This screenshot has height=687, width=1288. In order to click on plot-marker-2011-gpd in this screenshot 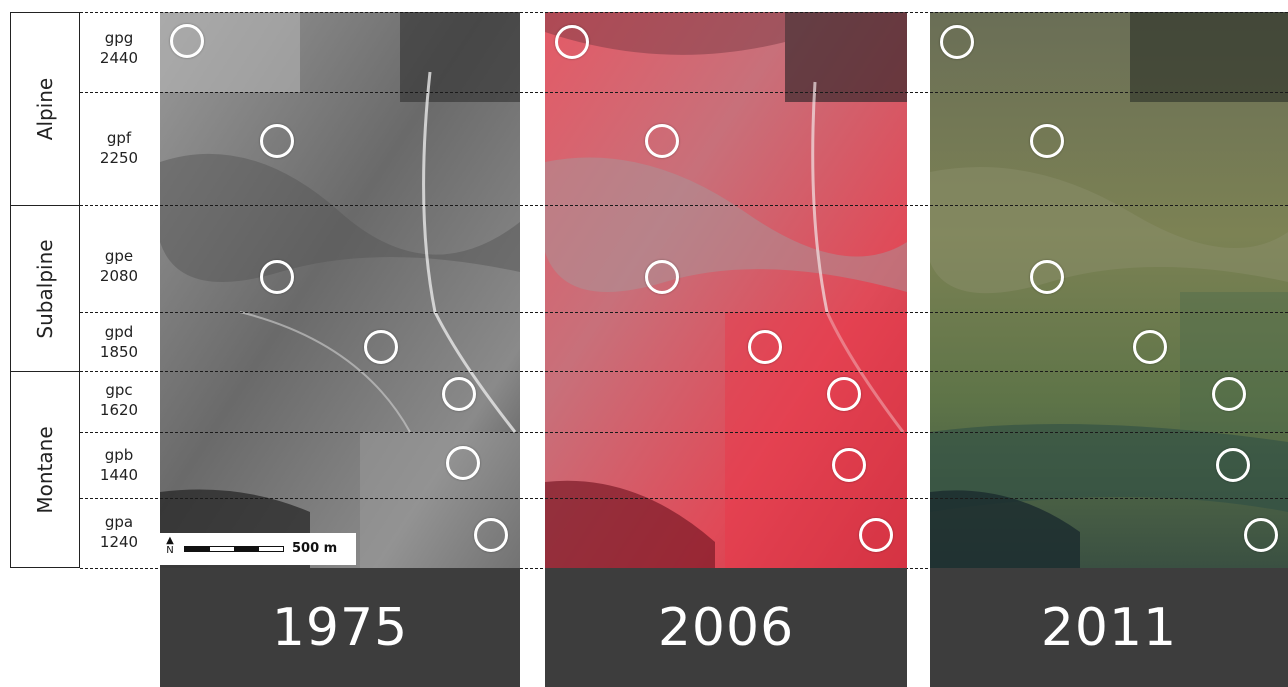, I will do `click(1150, 347)`.